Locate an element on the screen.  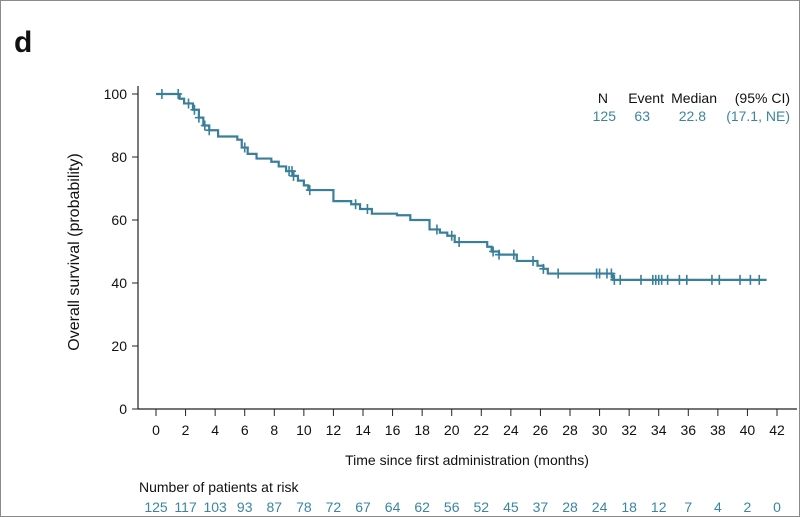
x-tick-label: 40 is located at coordinates (748, 430).